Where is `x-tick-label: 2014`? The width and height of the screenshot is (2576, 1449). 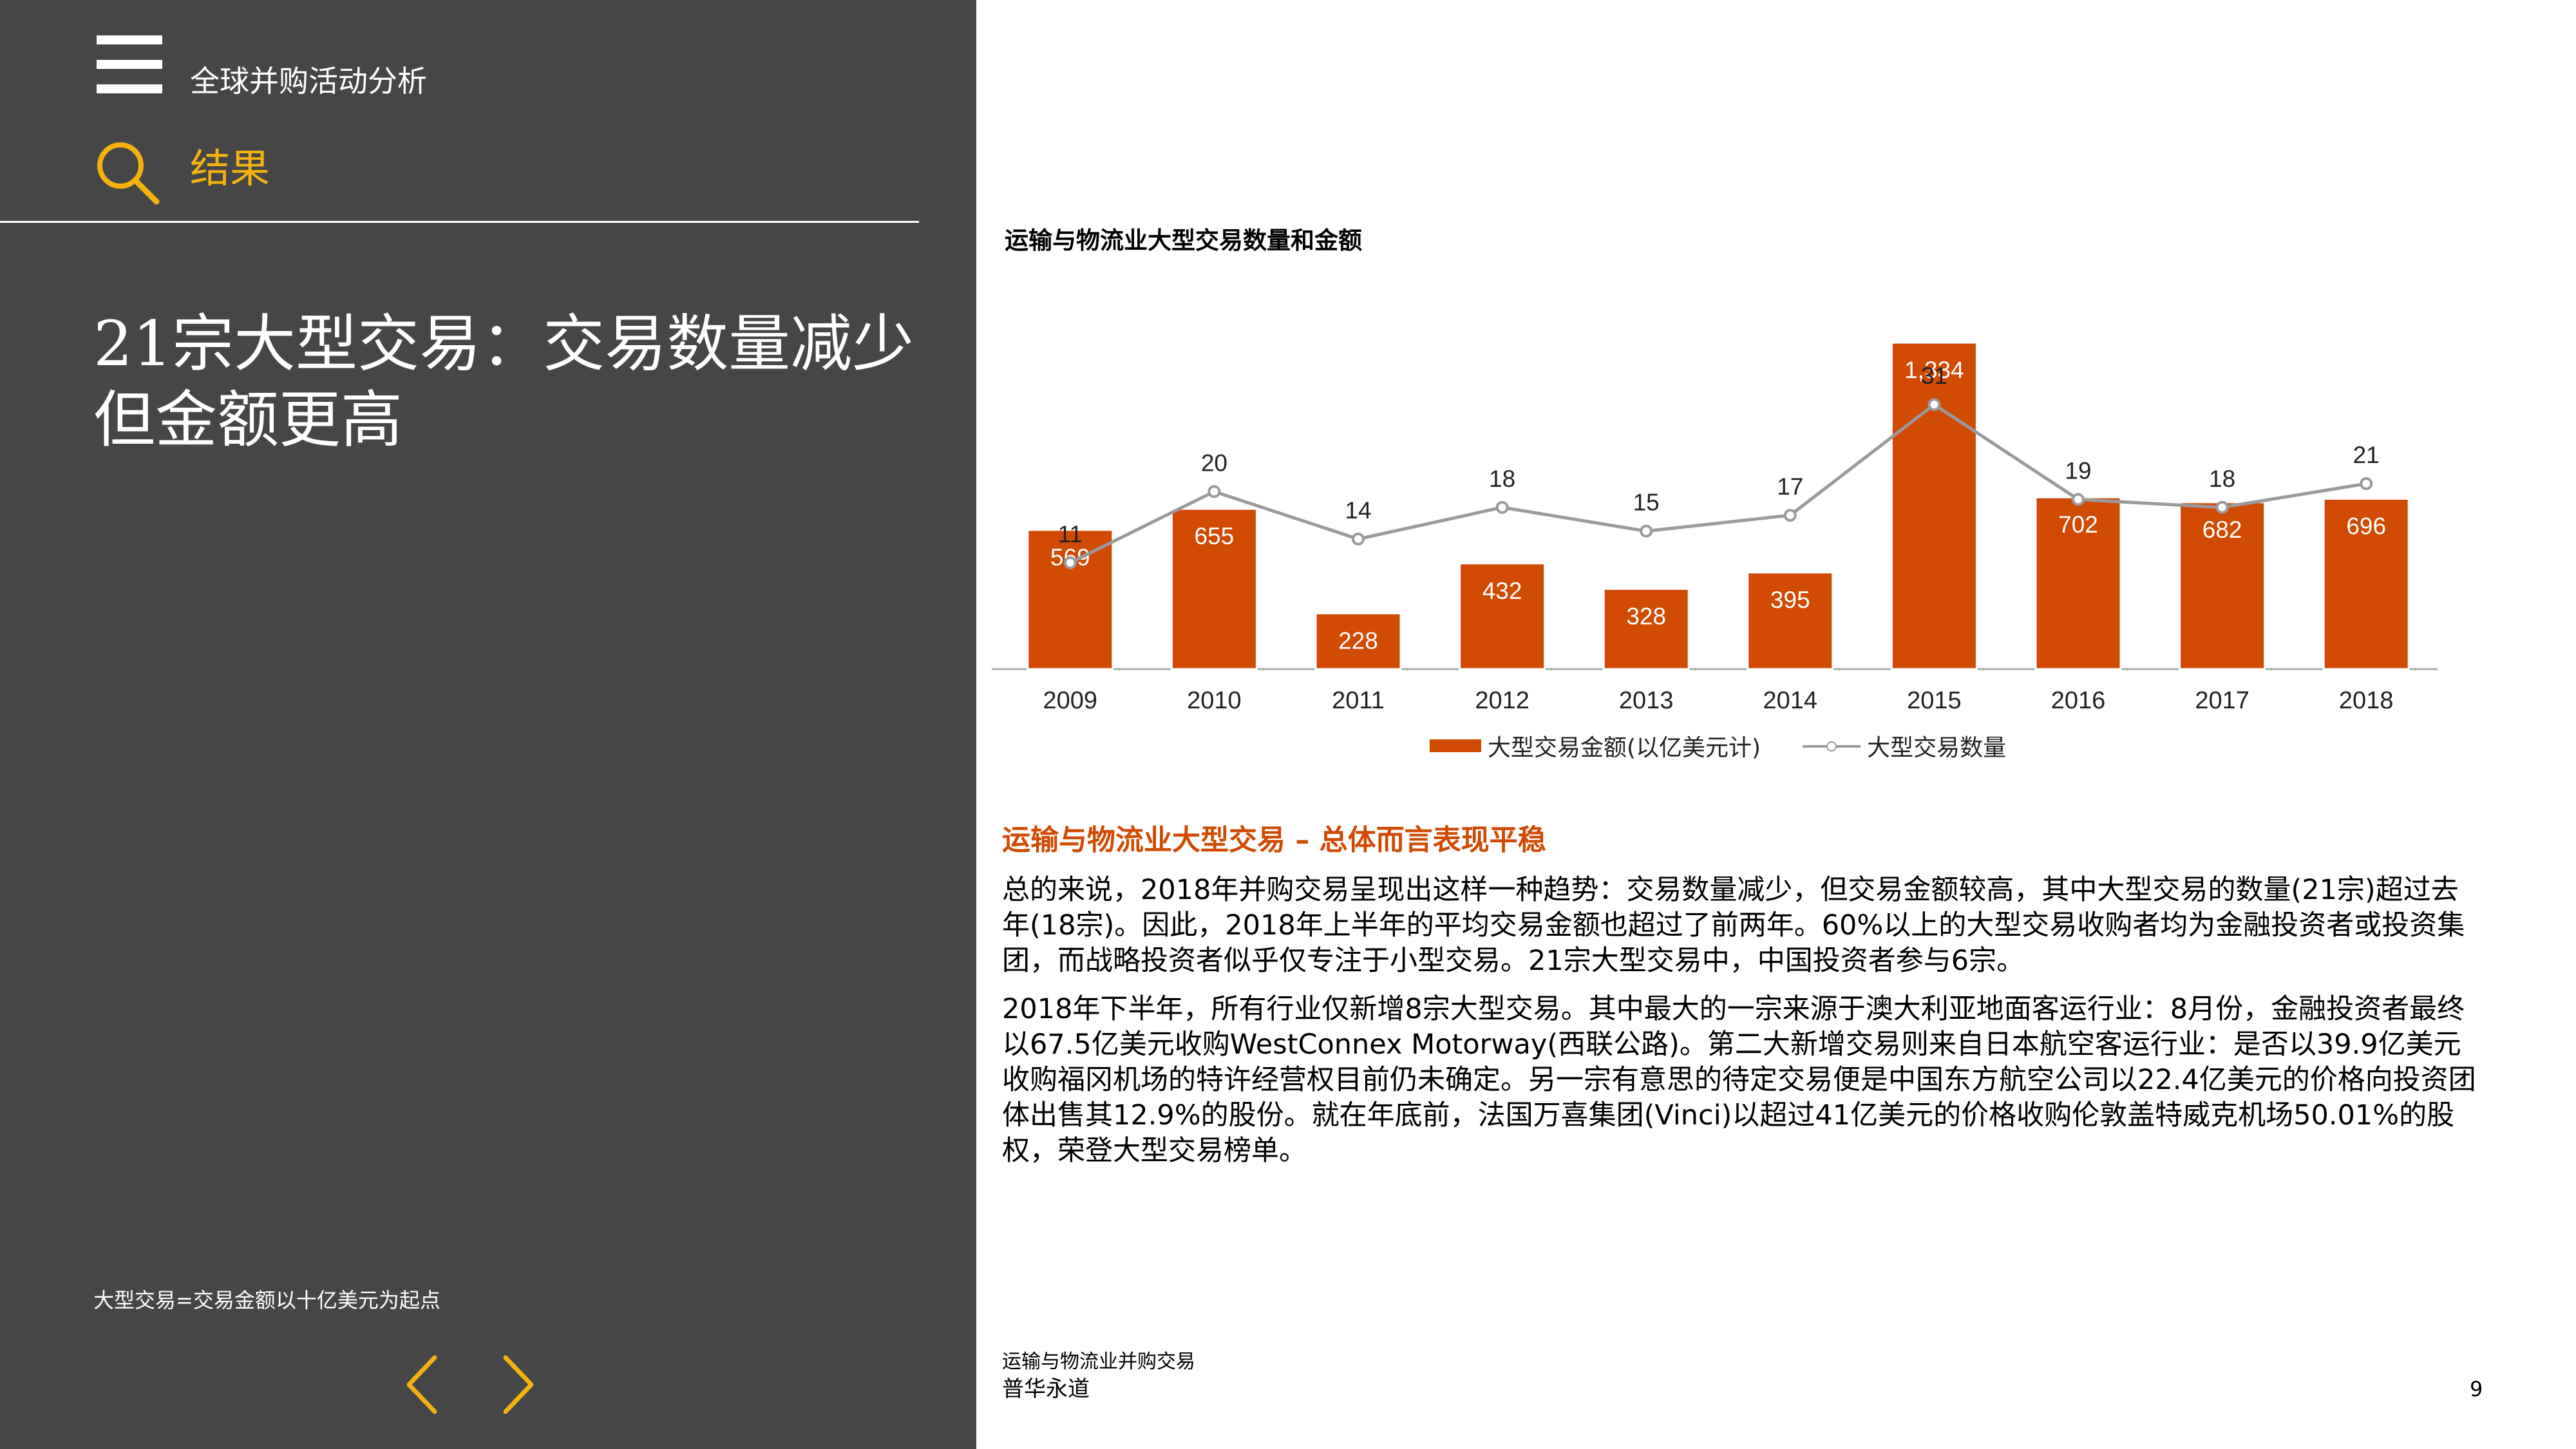
x-tick-label: 2014 is located at coordinates (1791, 700).